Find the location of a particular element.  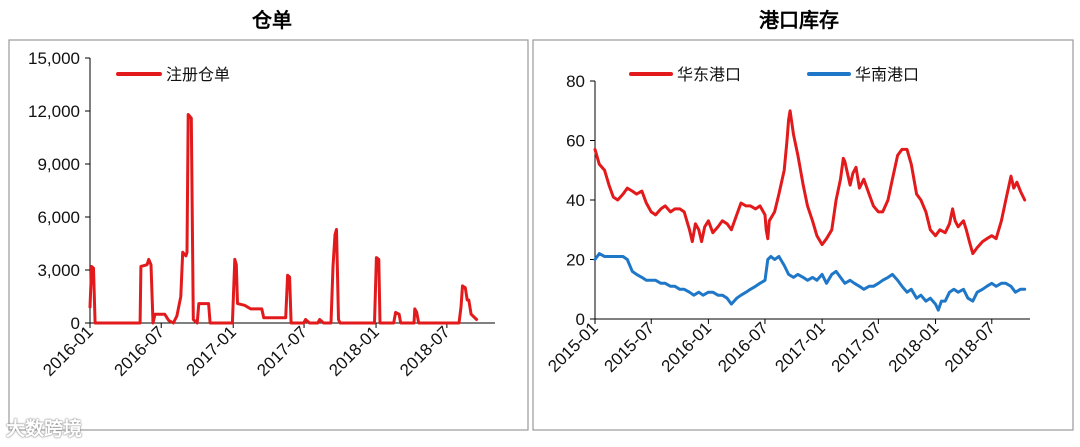

y-tick-label: 3,000 is located at coordinates (58, 270).